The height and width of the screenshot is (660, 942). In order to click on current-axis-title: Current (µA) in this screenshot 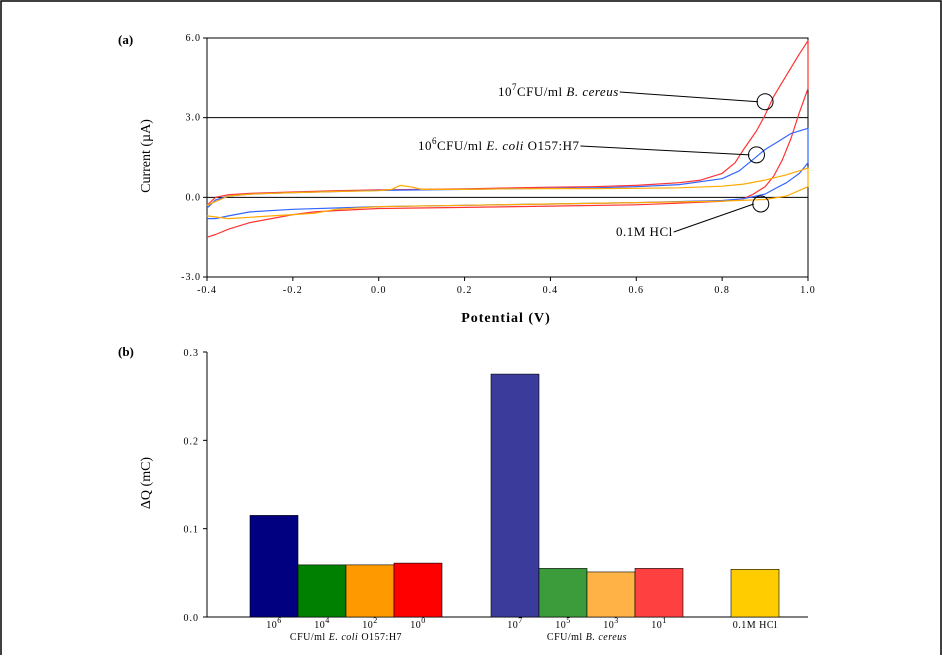, I will do `click(146, 156)`.